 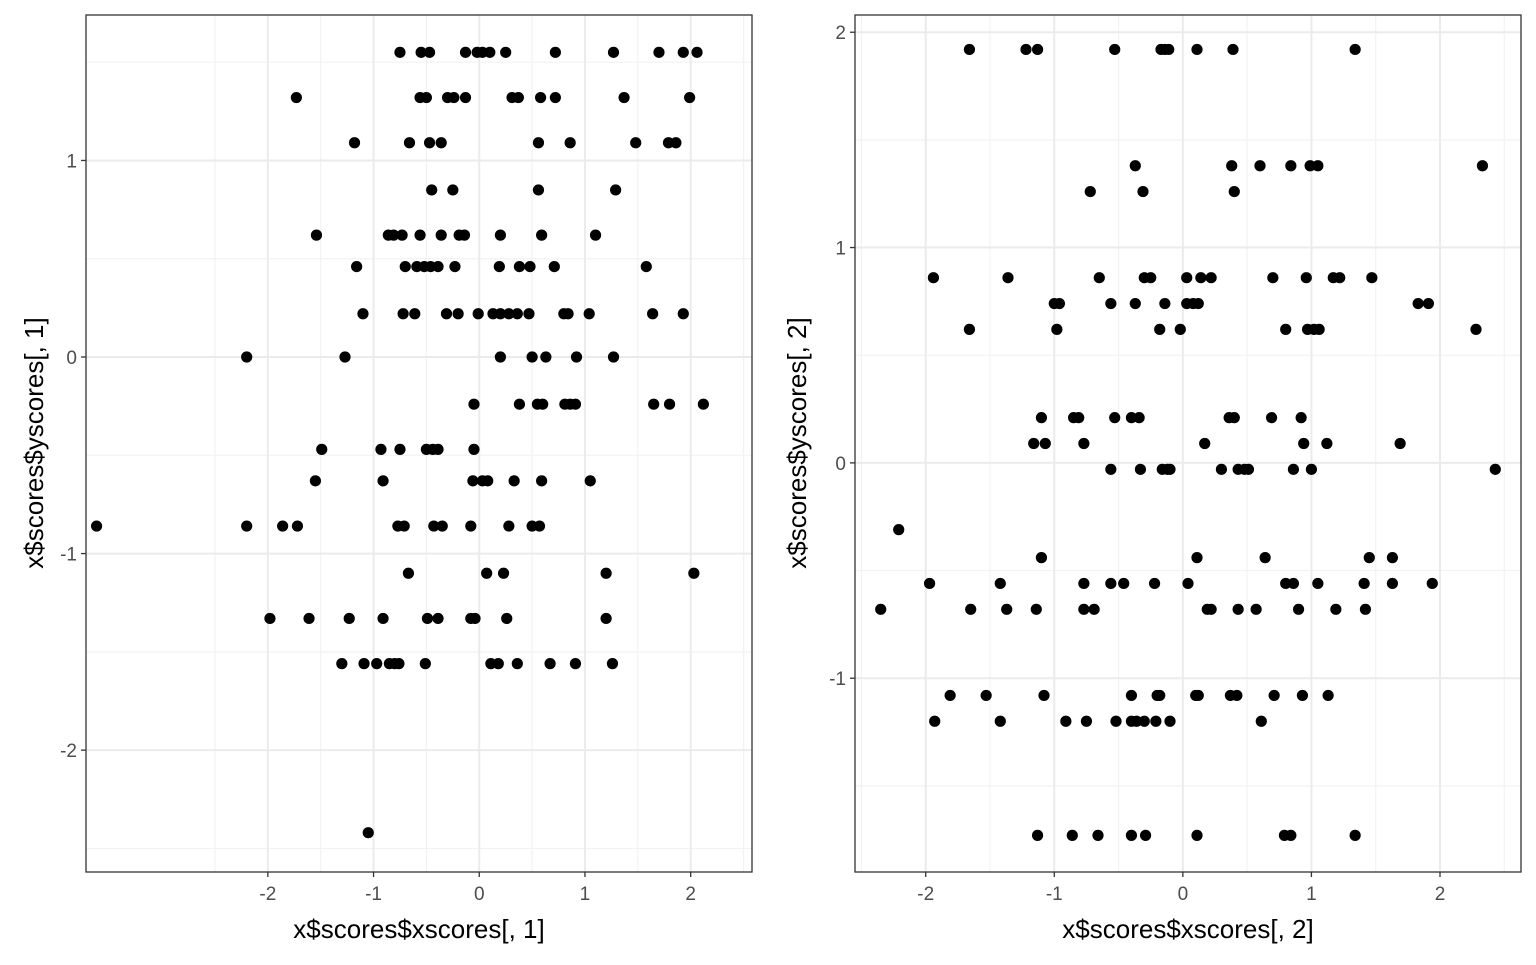 What do you see at coordinates (837, 679) in the screenshot?
I see `y-tick-label: -1` at bounding box center [837, 679].